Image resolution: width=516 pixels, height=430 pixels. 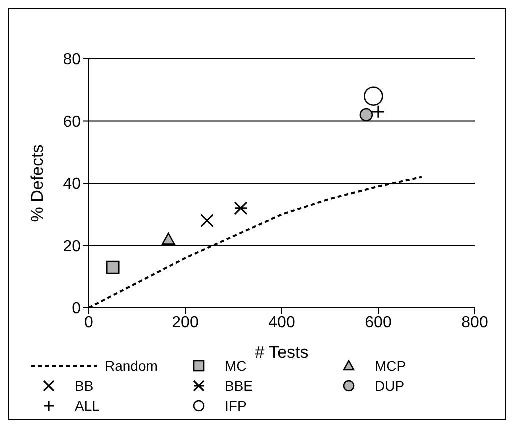 I want to click on y-axis-title: % Defects, so click(x=38, y=183).